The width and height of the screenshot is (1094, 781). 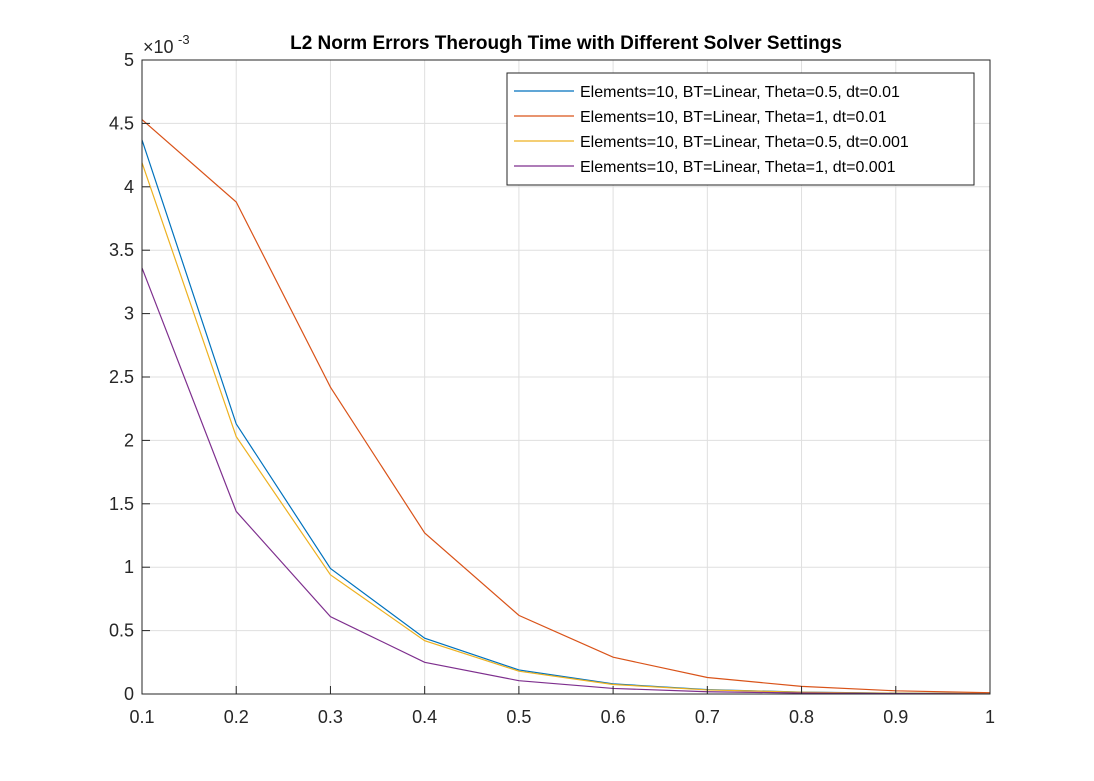 I want to click on y-tick-label: 2, so click(x=129, y=440).